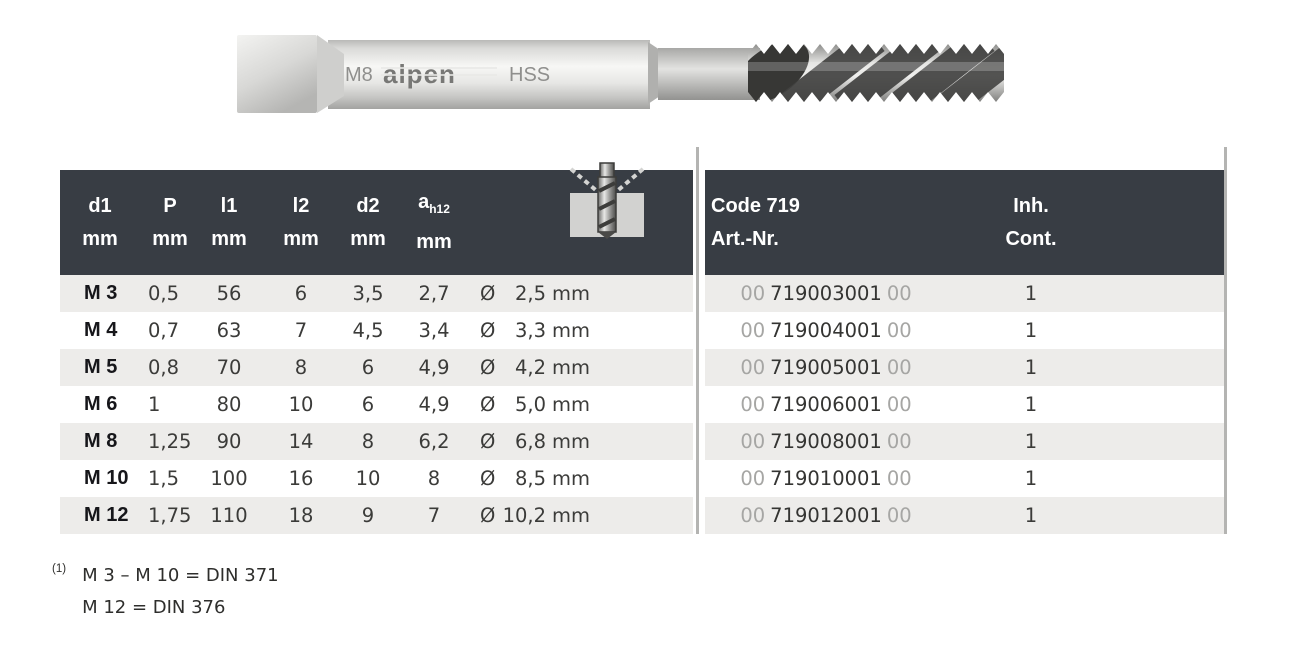 This screenshot has width=1300, height=665. What do you see at coordinates (535, 404) in the screenshot?
I see `cell-core-hole: Ø 5,0 mm` at bounding box center [535, 404].